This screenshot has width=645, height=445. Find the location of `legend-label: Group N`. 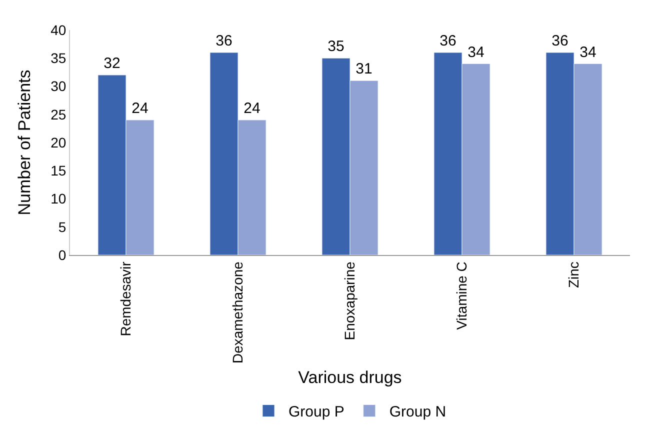

legend-label: Group N is located at coordinates (417, 412).